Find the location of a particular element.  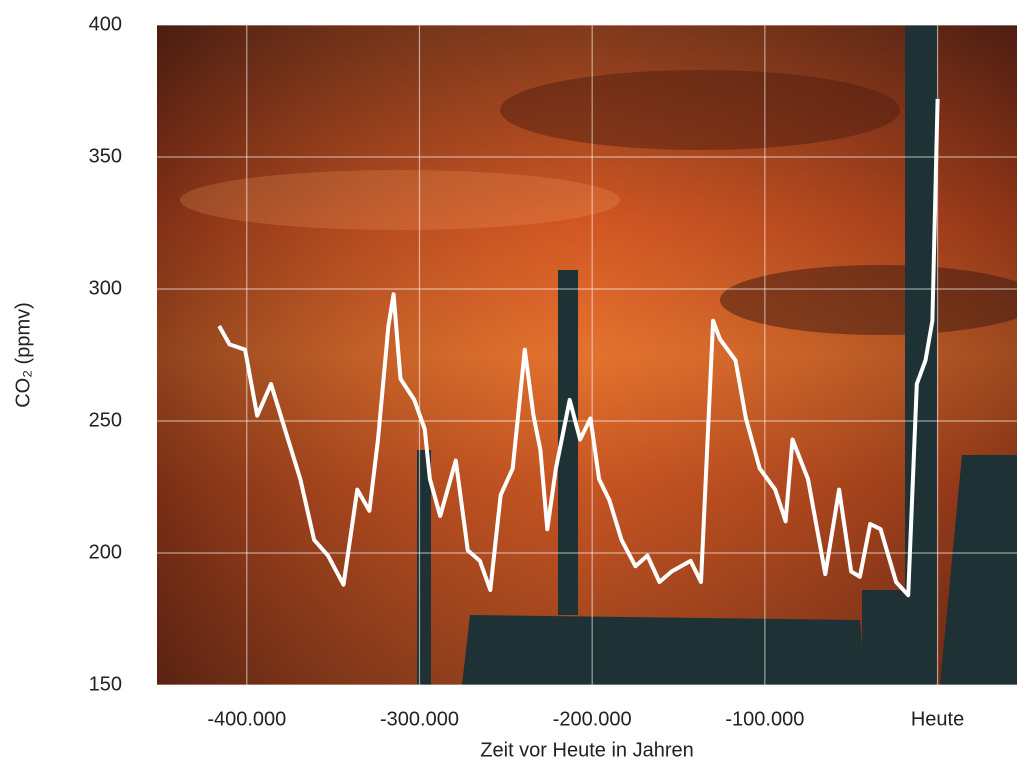

y-tick-label: 150 is located at coordinates (105, 684).